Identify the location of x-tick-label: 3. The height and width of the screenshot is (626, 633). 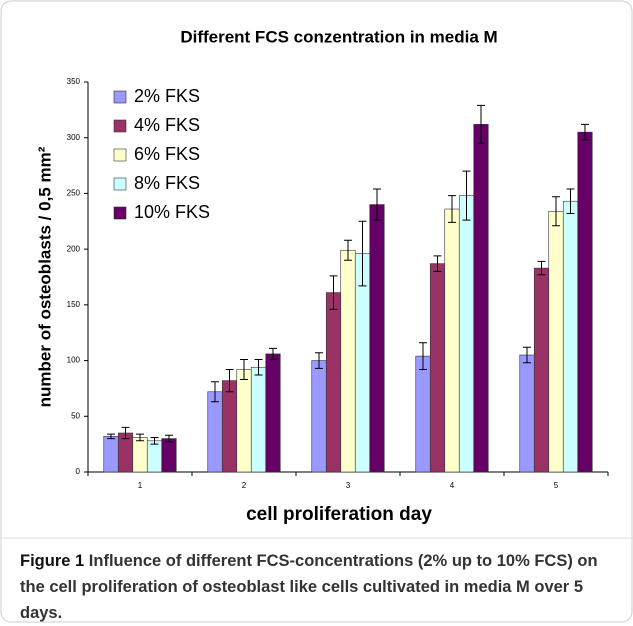
(348, 485).